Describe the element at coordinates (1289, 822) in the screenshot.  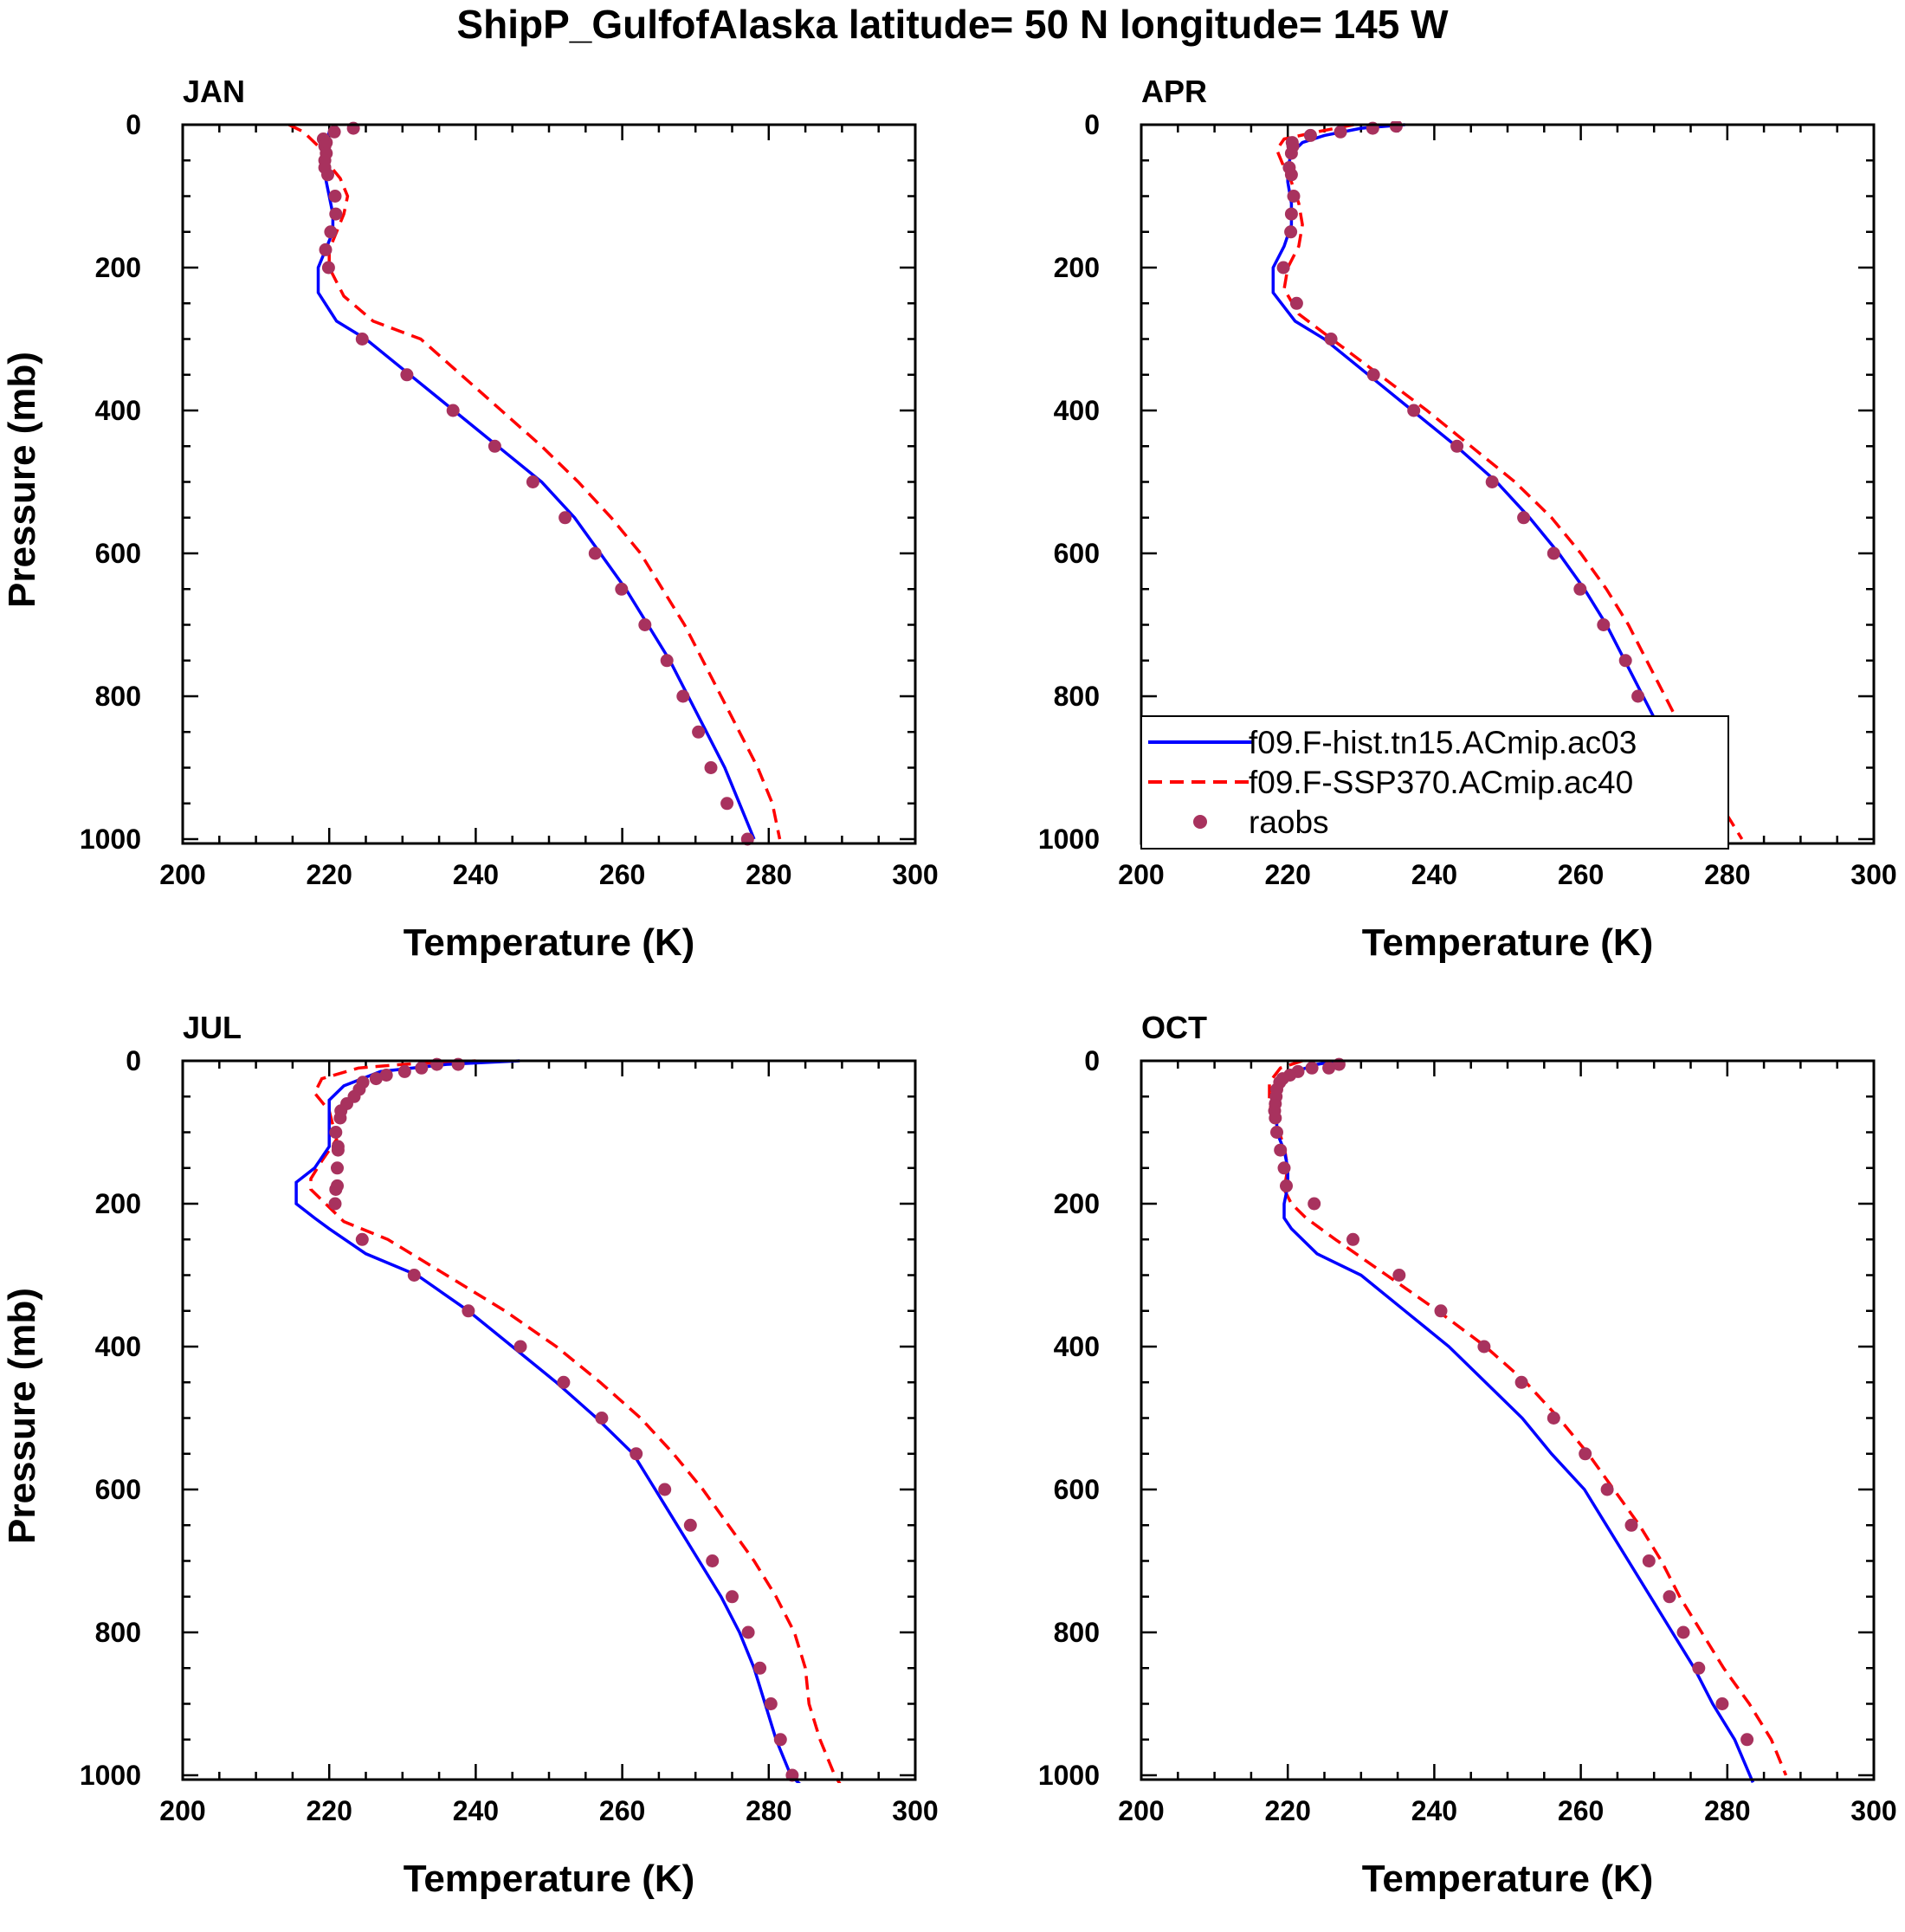
I see `legend-label: raobs` at that location.